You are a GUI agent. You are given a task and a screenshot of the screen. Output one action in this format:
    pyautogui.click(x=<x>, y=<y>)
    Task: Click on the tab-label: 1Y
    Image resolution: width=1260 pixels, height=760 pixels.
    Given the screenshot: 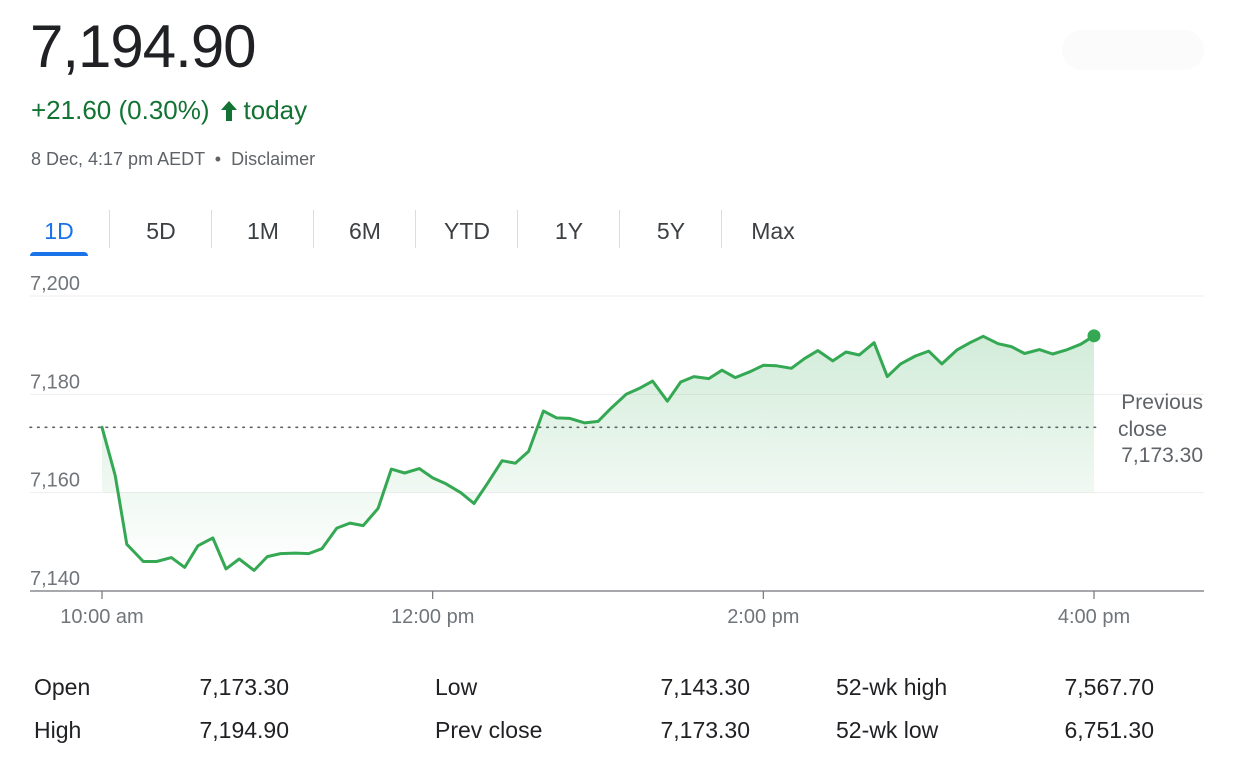 What is the action you would take?
    pyautogui.click(x=569, y=230)
    